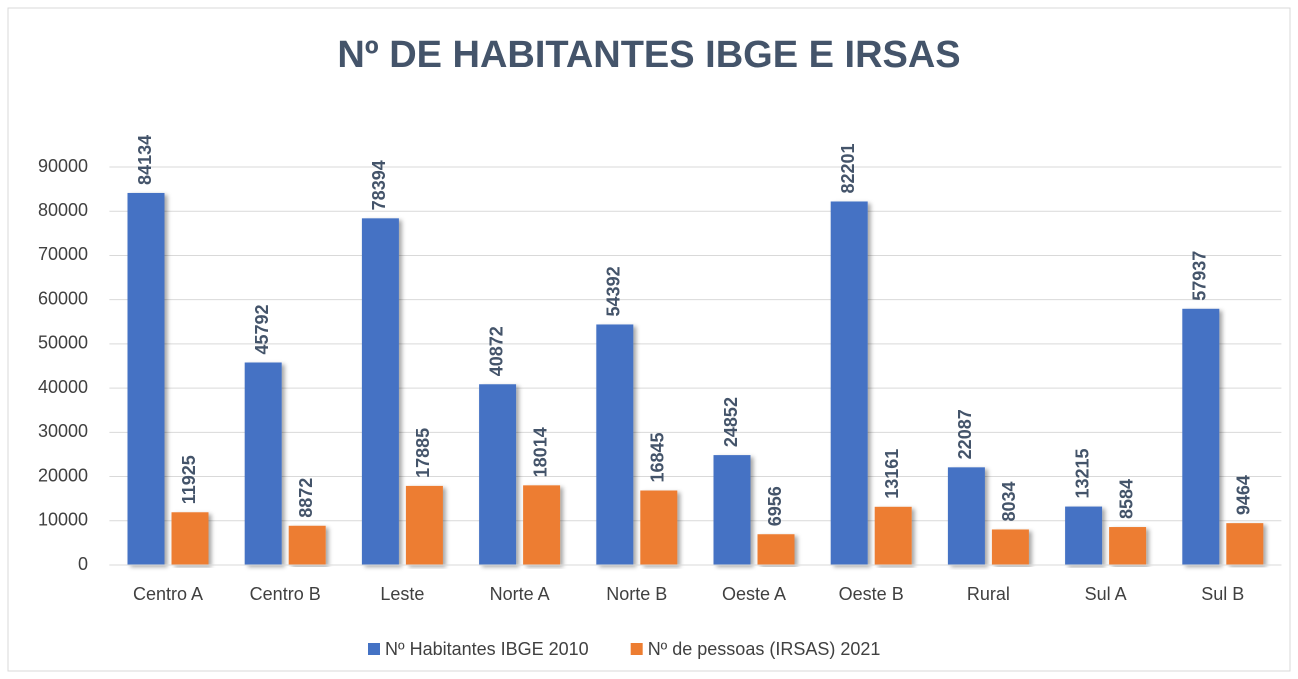 This screenshot has width=1298, height=679. What do you see at coordinates (487, 649) in the screenshot?
I see `legend-label: Nº Habitantes IBGE 2010` at bounding box center [487, 649].